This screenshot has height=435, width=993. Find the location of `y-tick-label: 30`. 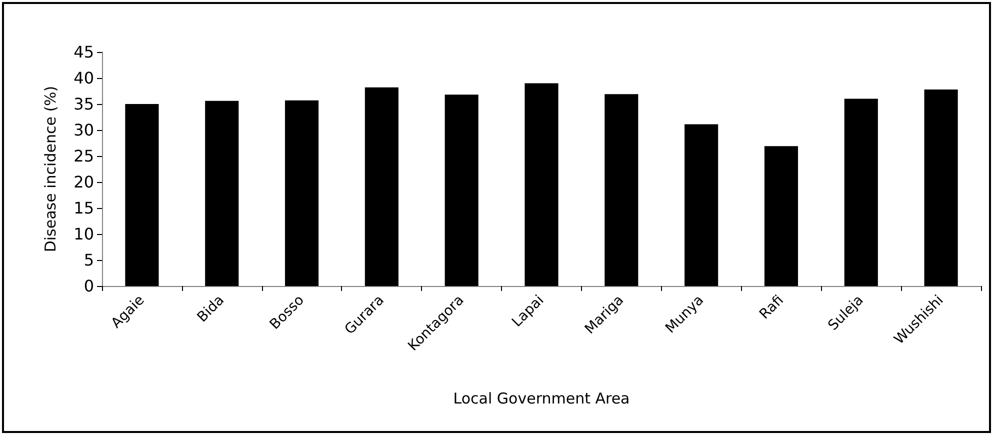

y-tick-label: 30 is located at coordinates (84, 130).